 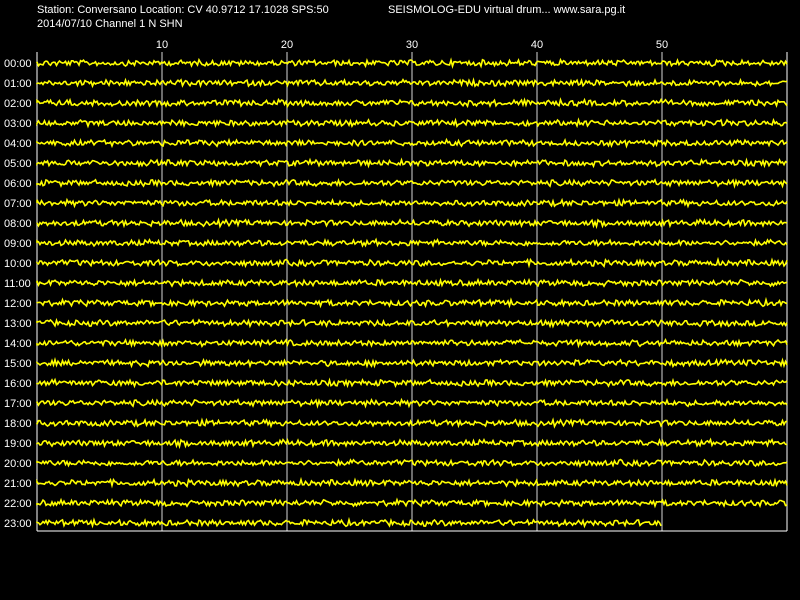 I want to click on row-label-0000: 00:00, so click(x=18, y=64).